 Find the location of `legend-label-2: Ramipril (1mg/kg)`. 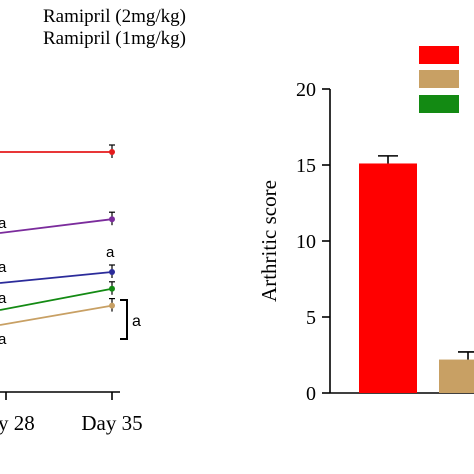

legend-label-2: Ramipril (1mg/kg) is located at coordinates (114, 38).